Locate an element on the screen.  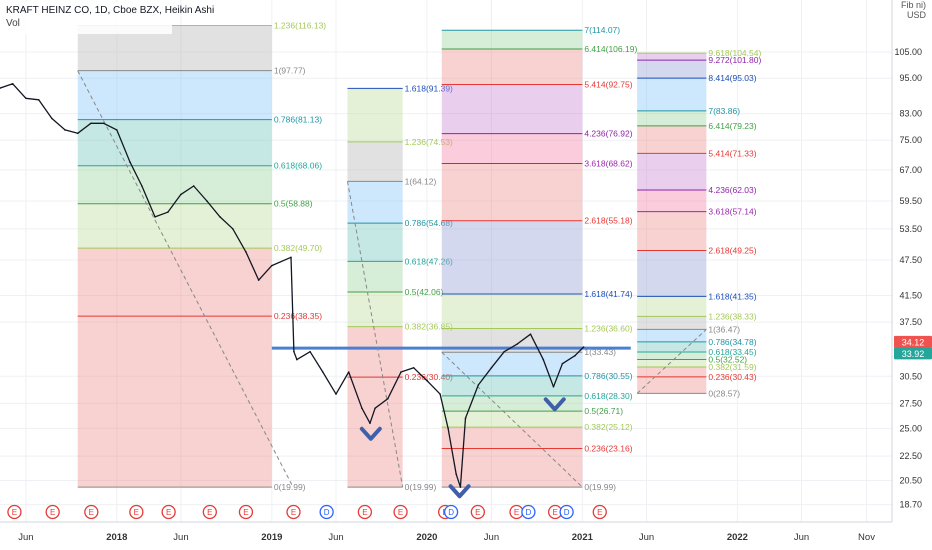
fib-level-label: 7(114.07) is located at coordinates (602, 30).